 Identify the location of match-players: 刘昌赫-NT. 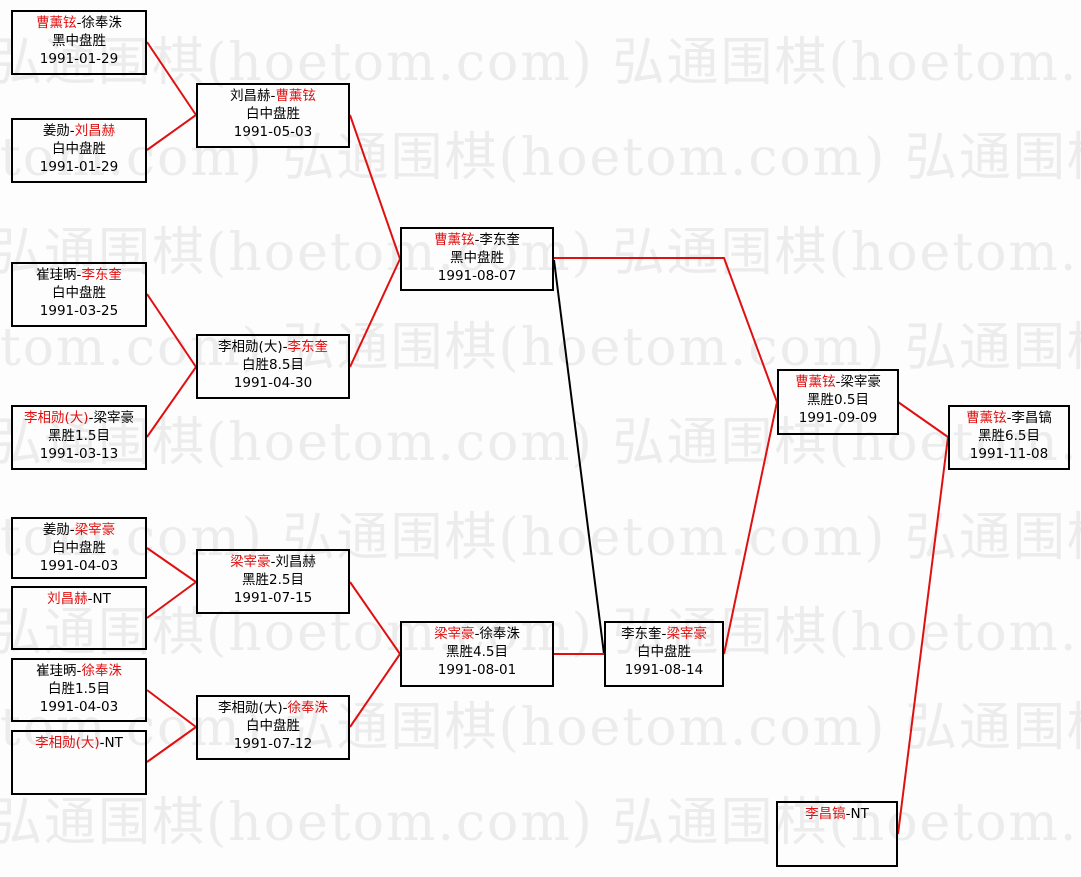
(79, 599).